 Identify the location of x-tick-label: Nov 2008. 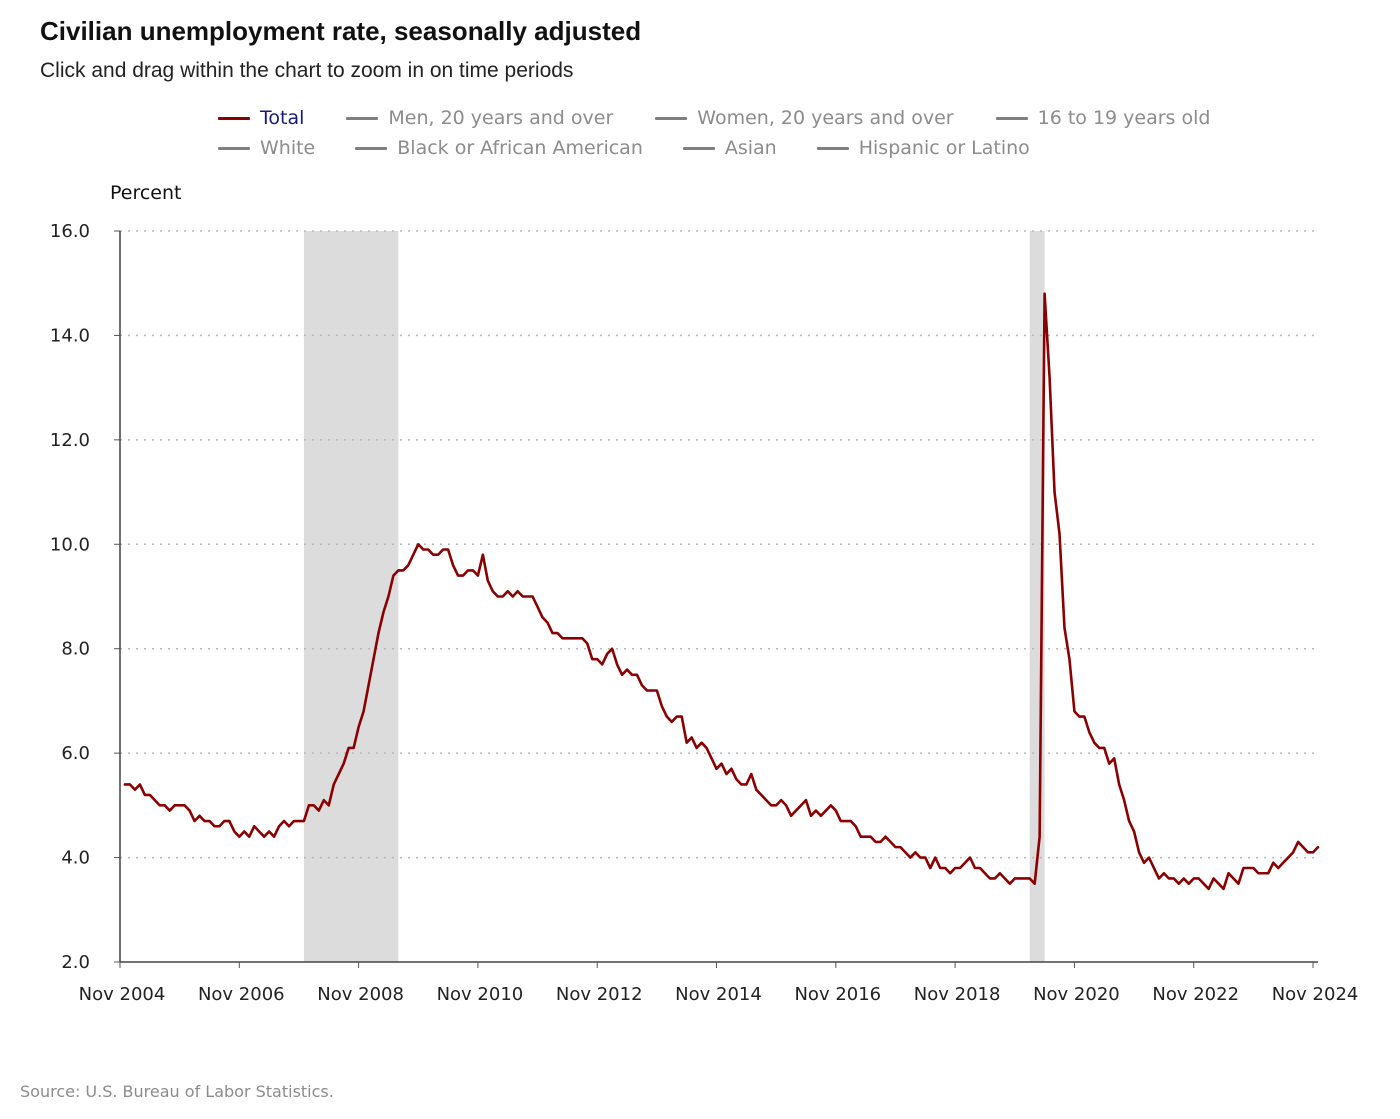
(360, 994).